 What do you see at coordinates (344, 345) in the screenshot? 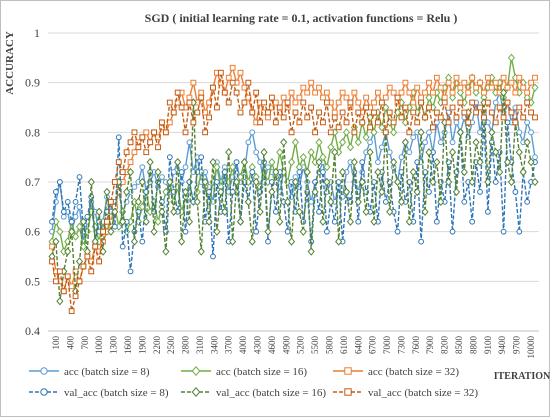
I see `x-tick-label: 6100` at bounding box center [344, 345].